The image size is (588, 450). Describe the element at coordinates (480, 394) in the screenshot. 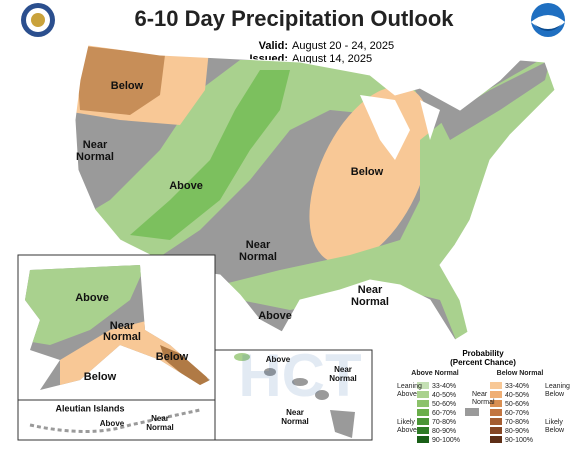

I see `legend-header: Near` at that location.